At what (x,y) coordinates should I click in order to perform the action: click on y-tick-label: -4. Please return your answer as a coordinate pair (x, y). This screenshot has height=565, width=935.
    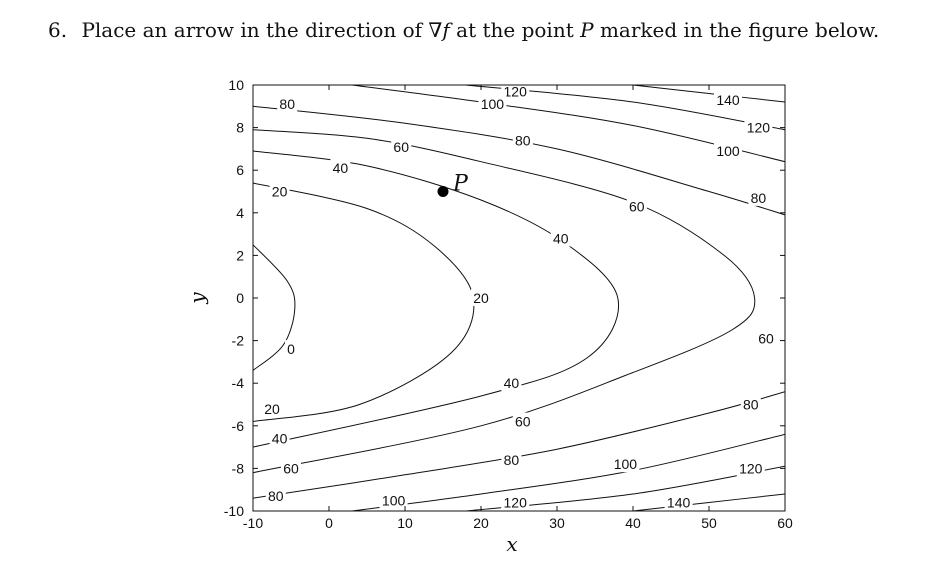
    Looking at the image, I should click on (238, 383).